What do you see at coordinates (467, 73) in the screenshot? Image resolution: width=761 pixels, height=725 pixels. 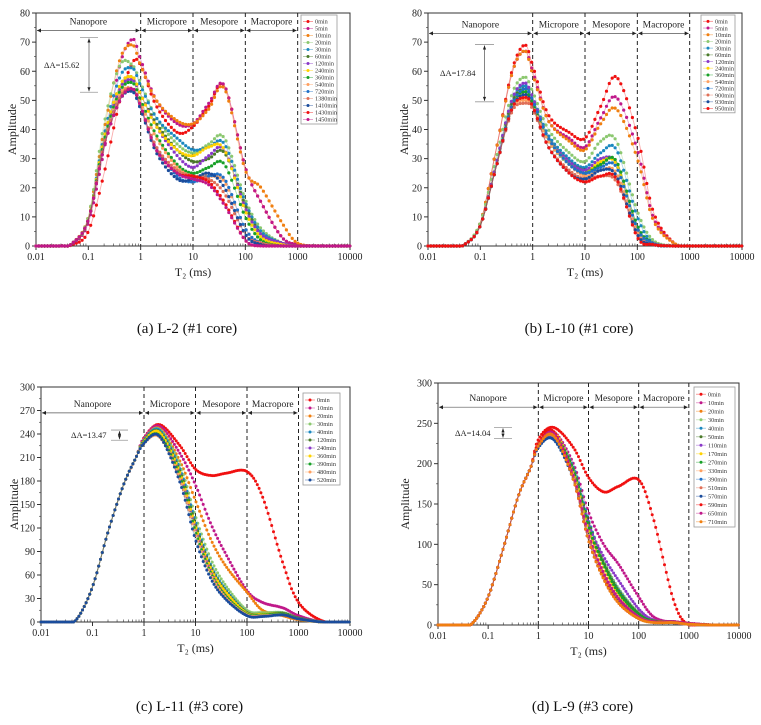 I see `delta-amplitude-annotation: ΔA=17.84` at bounding box center [467, 73].